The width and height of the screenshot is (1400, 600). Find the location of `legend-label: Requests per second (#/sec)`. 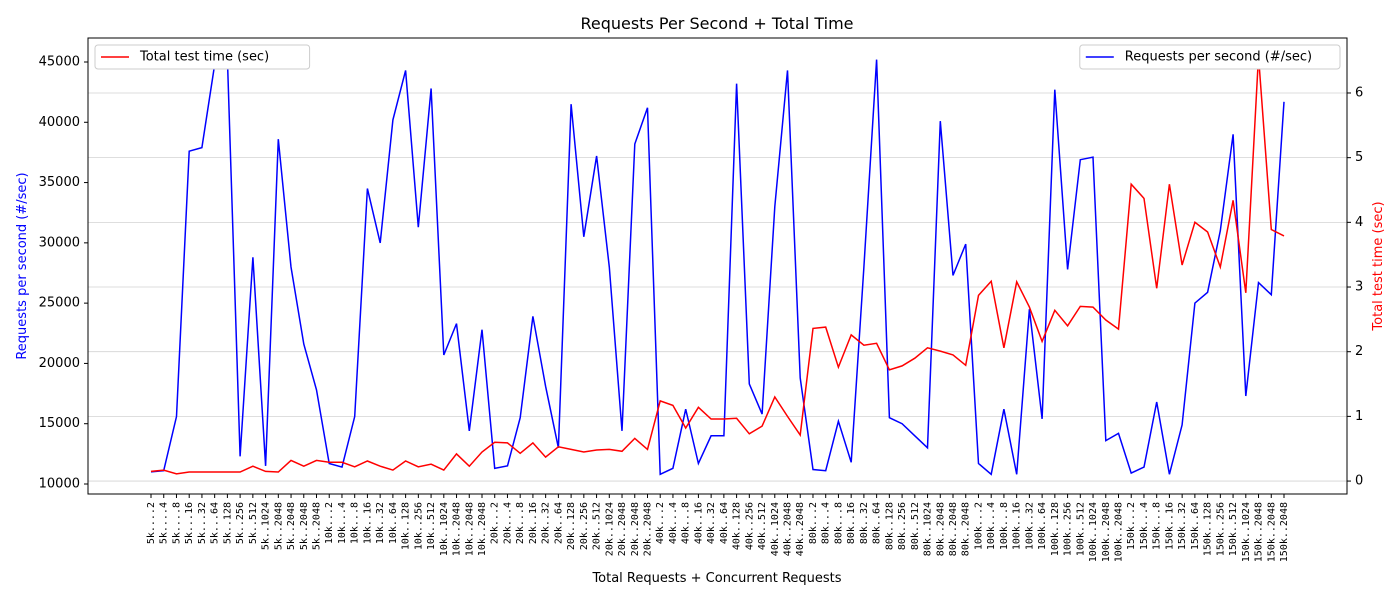

legend-label: Requests per second (#/sec) is located at coordinates (1218, 57).